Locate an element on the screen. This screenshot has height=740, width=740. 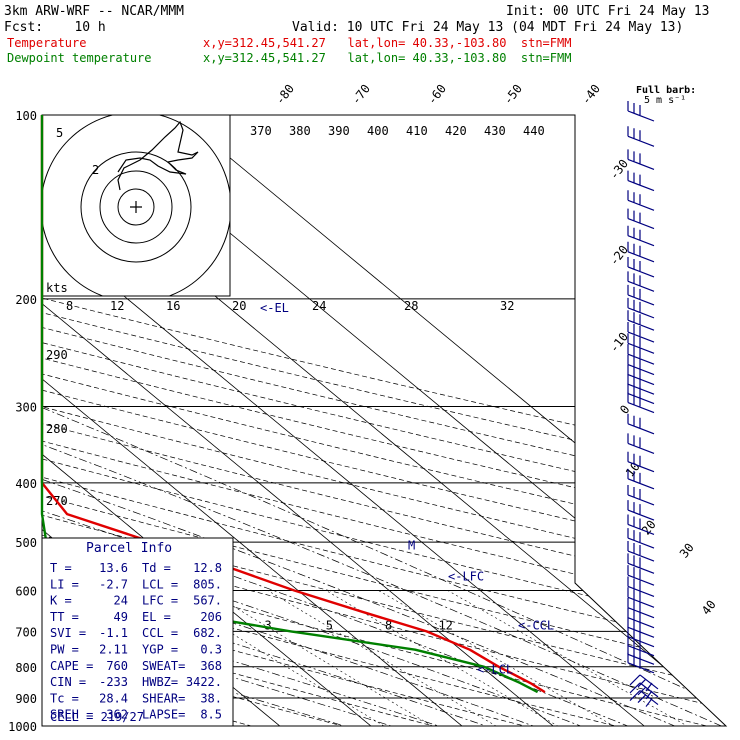
hodo-speed-label-8: 8 is located at coordinates (69, 306).